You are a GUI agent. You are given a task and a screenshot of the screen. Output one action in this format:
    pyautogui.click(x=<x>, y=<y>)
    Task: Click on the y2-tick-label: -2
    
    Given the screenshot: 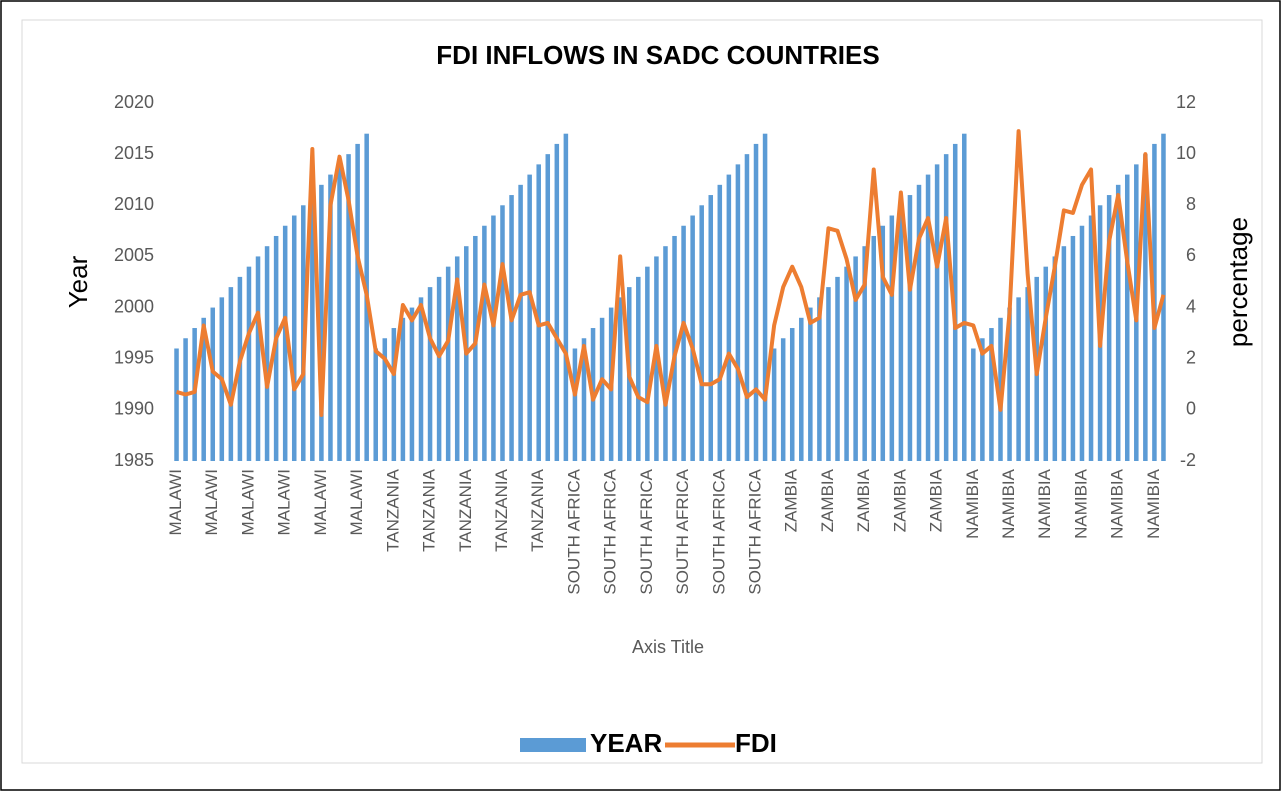 What is the action you would take?
    pyautogui.click(x=1188, y=460)
    